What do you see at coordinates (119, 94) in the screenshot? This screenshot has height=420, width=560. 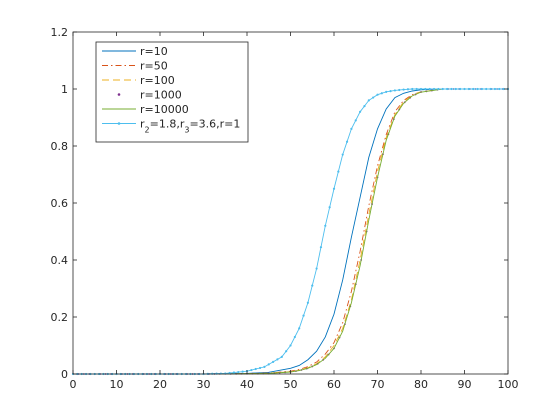 I see `legend-swatch` at bounding box center [119, 94].